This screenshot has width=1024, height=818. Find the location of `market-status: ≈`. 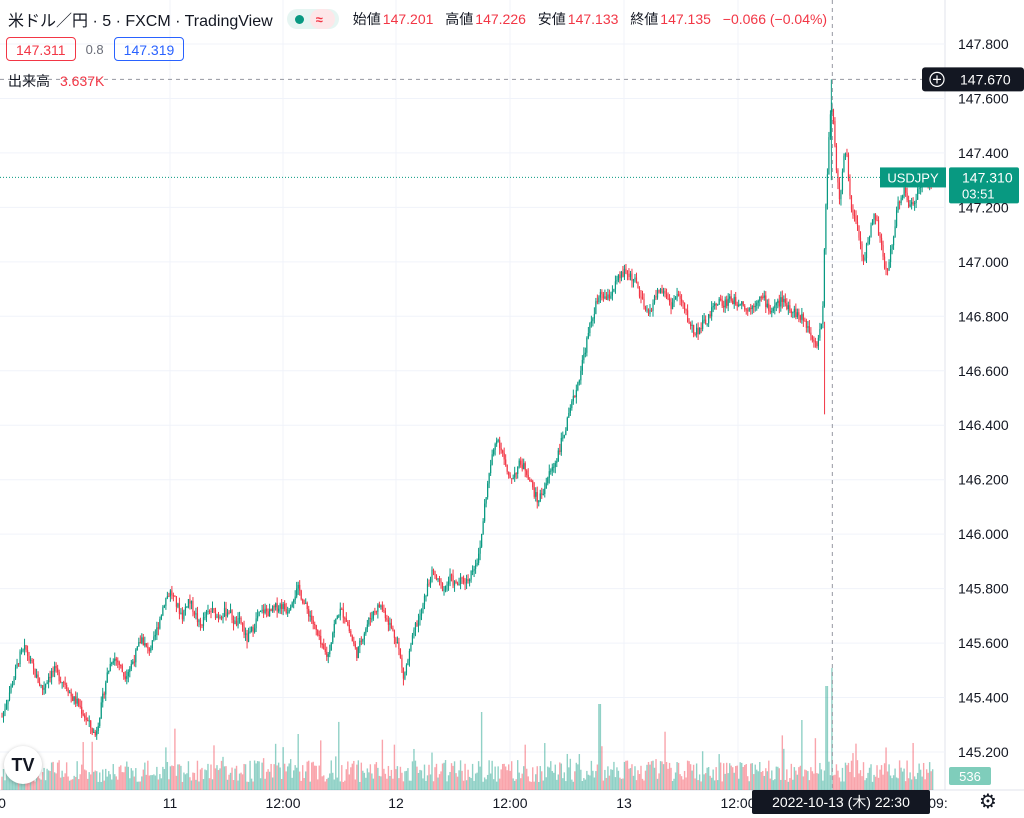

market-status: ≈ is located at coordinates (312, 19).